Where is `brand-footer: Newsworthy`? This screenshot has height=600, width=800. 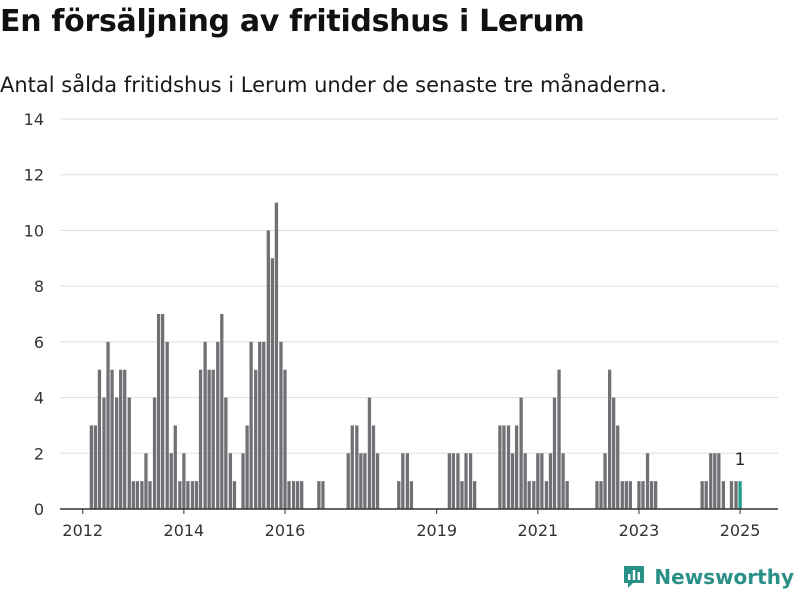
brand-footer: Newsworthy is located at coordinates (708, 577).